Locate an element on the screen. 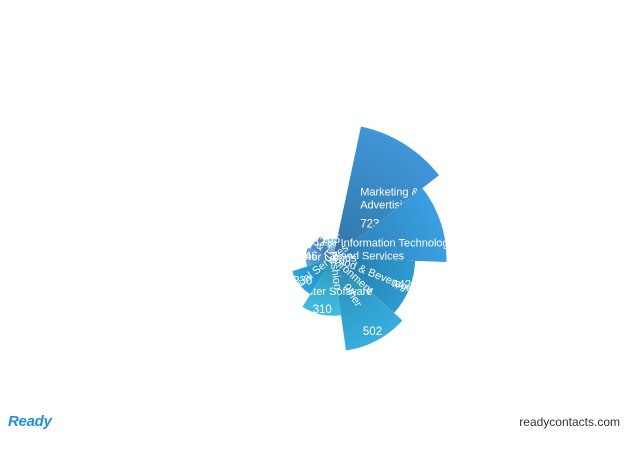 The image size is (630, 450). ready-logo: Ready is located at coordinates (30, 421).